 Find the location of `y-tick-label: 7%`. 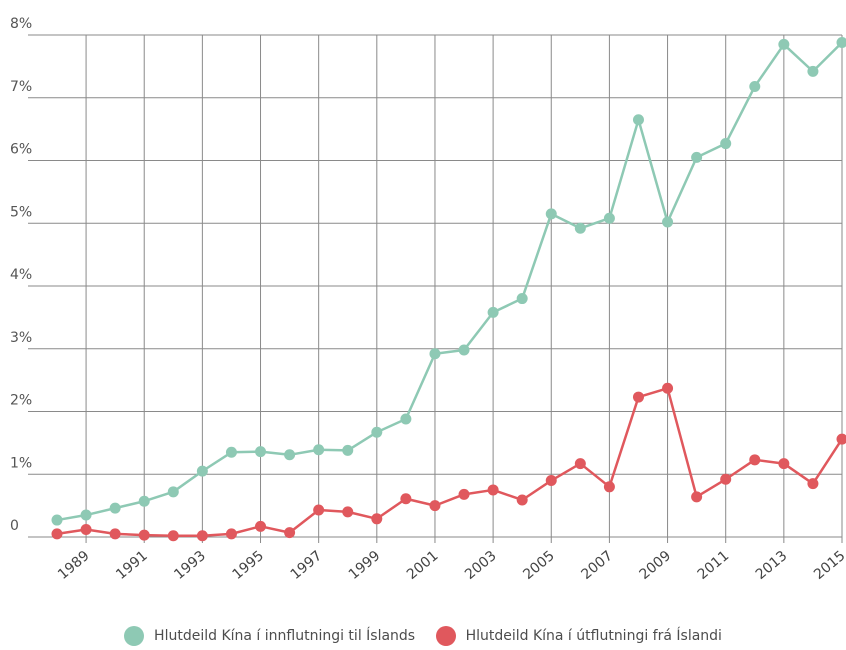

y-tick-label: 7% is located at coordinates (21, 87).